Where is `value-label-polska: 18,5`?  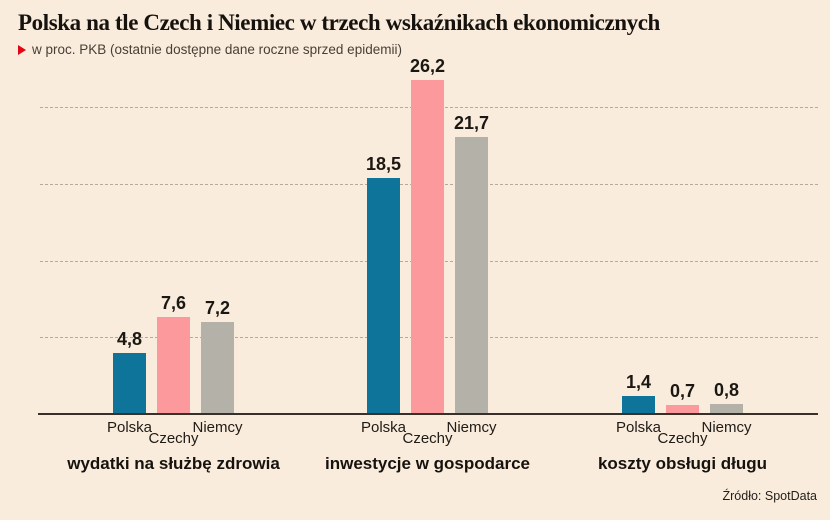
value-label-polska: 18,5 is located at coordinates (383, 164).